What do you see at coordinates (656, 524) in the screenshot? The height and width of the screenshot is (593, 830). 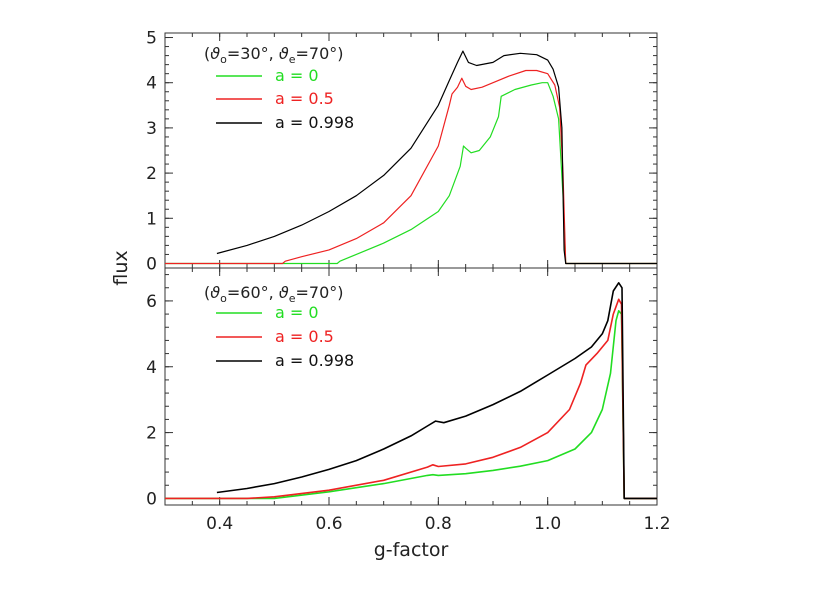 I see `xtick-label: 1.2` at bounding box center [656, 524].